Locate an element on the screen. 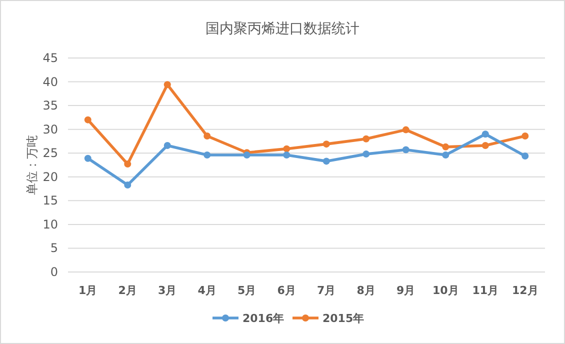 This screenshot has width=565, height=344. x-tick-label: 8月 is located at coordinates (366, 290).